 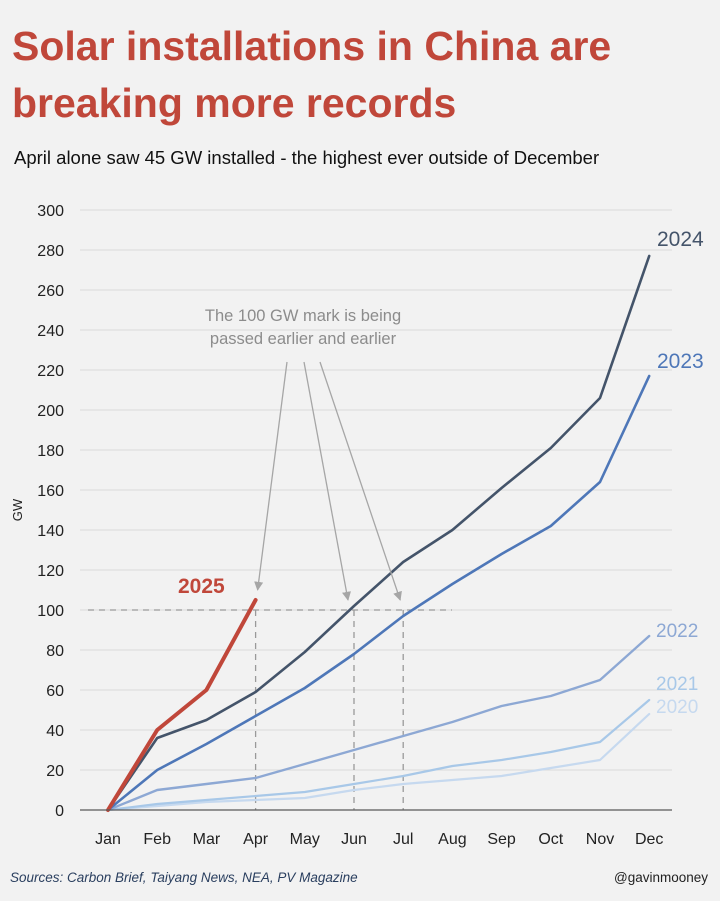 I want to click on series-line-2022, so click(x=378, y=723).